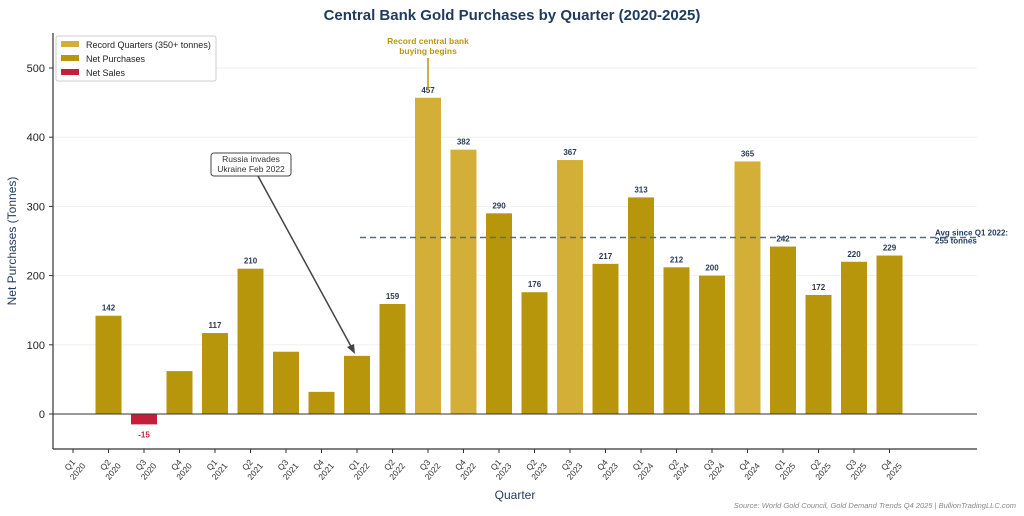 Image resolution: width=1024 pixels, height=516 pixels. I want to click on legend-label-sales: Net Sales, so click(106, 73).